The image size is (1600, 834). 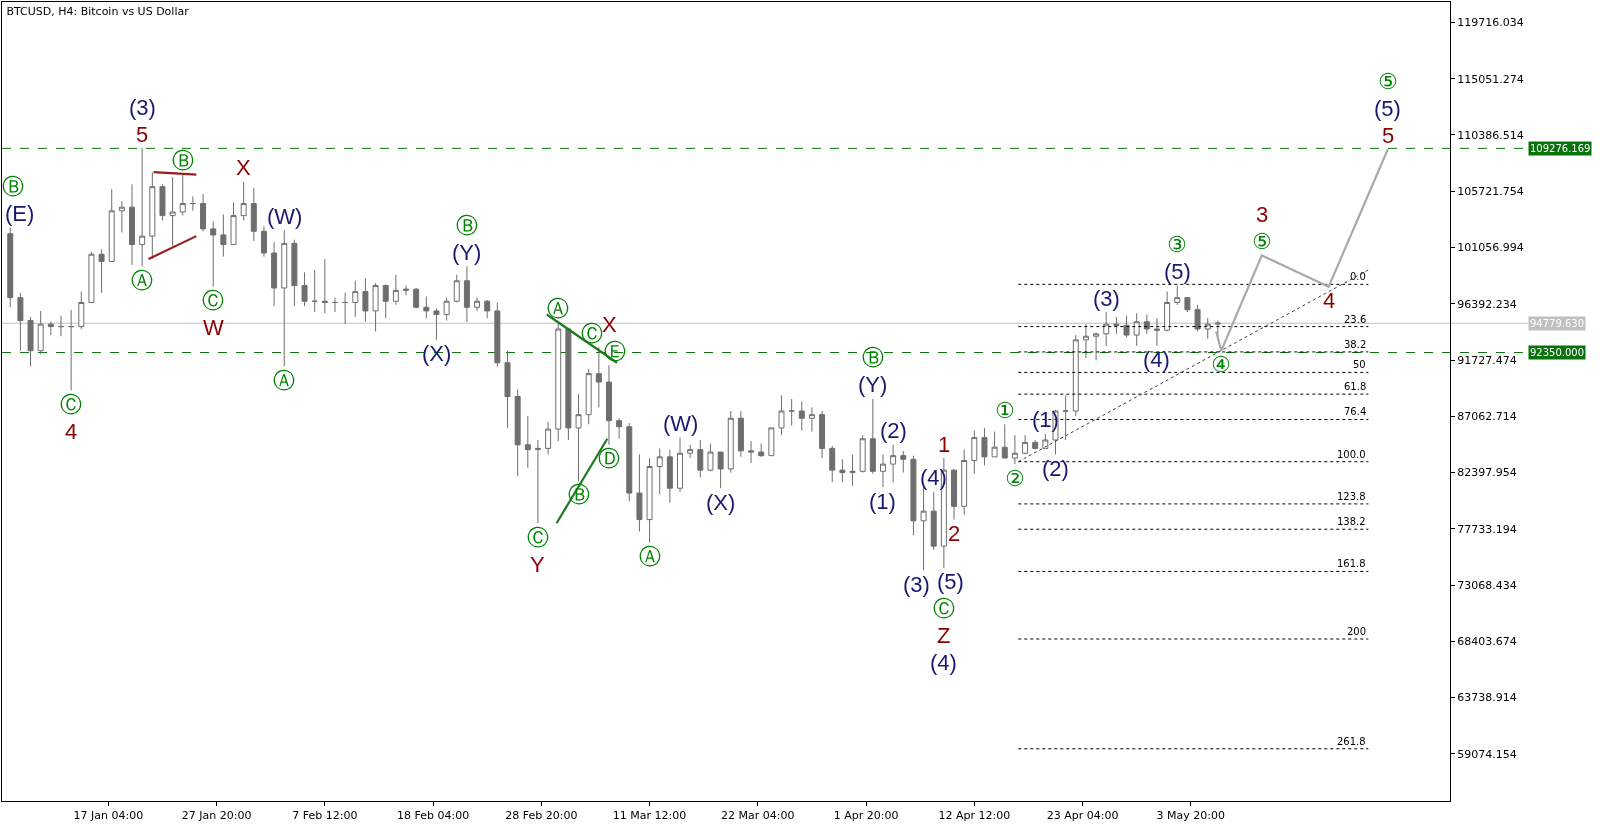 What do you see at coordinates (1357, 631) in the screenshot?
I see `series-label: 200` at bounding box center [1357, 631].